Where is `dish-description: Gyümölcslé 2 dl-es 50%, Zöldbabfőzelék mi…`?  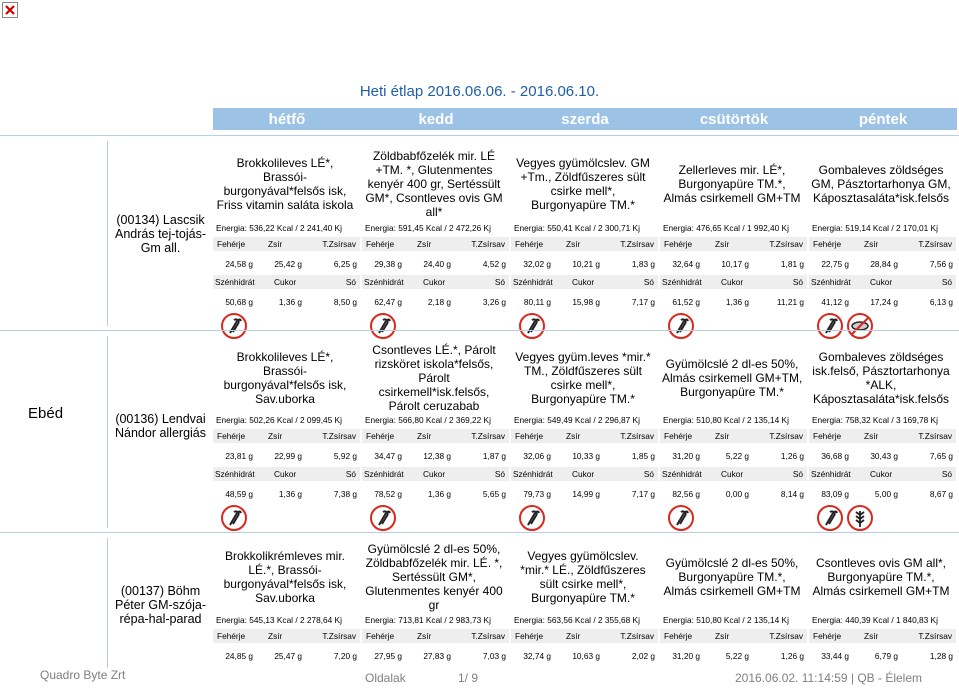 dish-description: Gyümölcslé 2 dl-es 50%, Zöldbabfőzelék mi… is located at coordinates (434, 577).